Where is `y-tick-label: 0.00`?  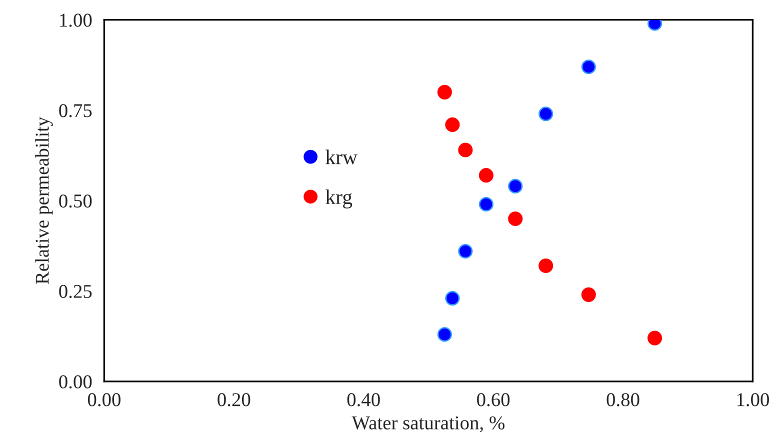
y-tick-label: 0.00 is located at coordinates (75, 381).